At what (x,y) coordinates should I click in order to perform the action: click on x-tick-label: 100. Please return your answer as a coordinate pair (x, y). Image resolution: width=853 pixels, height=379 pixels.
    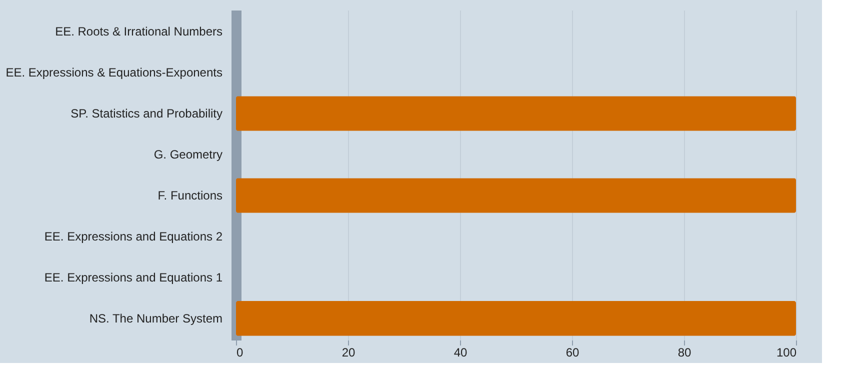
    Looking at the image, I should click on (786, 353).